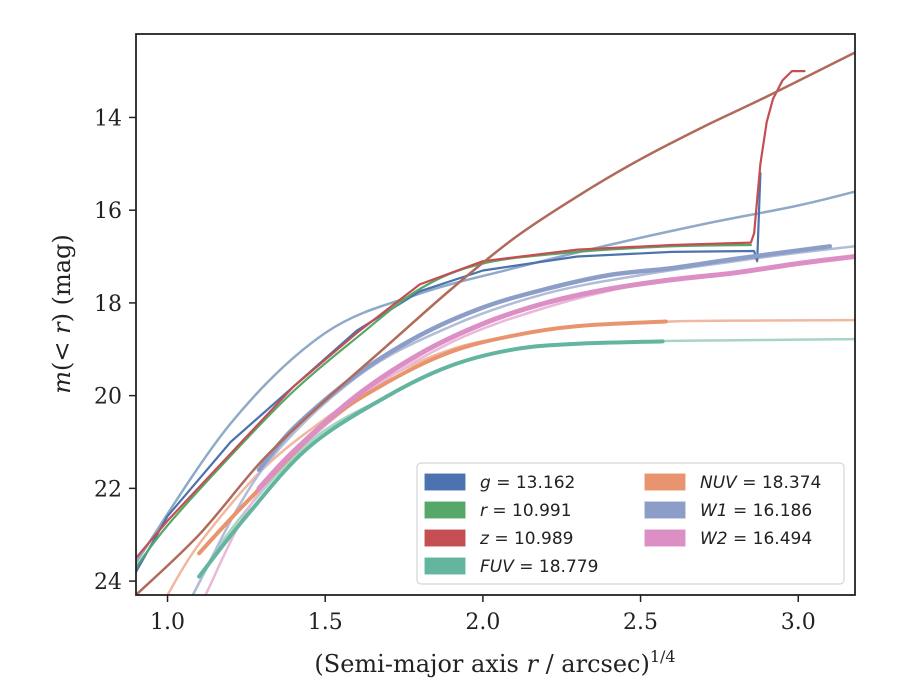 The height and width of the screenshot is (700, 900). What do you see at coordinates (108, 211) in the screenshot?
I see `y-tick-label: 16` at bounding box center [108, 211].